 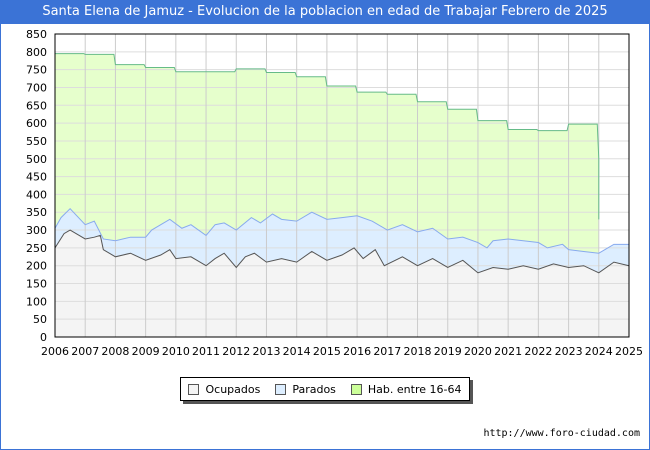 What do you see at coordinates (629, 351) in the screenshot?
I see `x-tick-label: 2025` at bounding box center [629, 351].